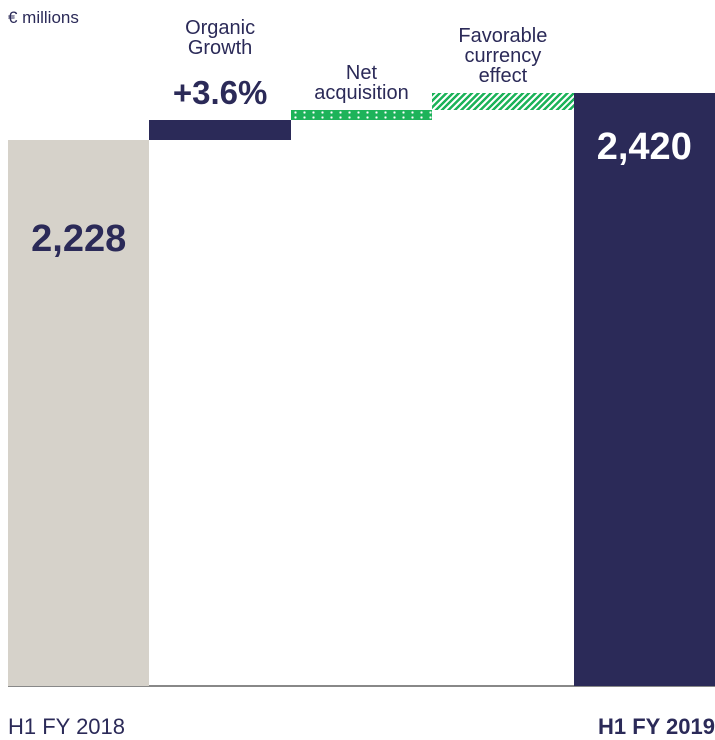 The width and height of the screenshot is (715, 740). Describe the element at coordinates (656, 726) in the screenshot. I see `x-tick-label: H1 FY 2019` at that location.